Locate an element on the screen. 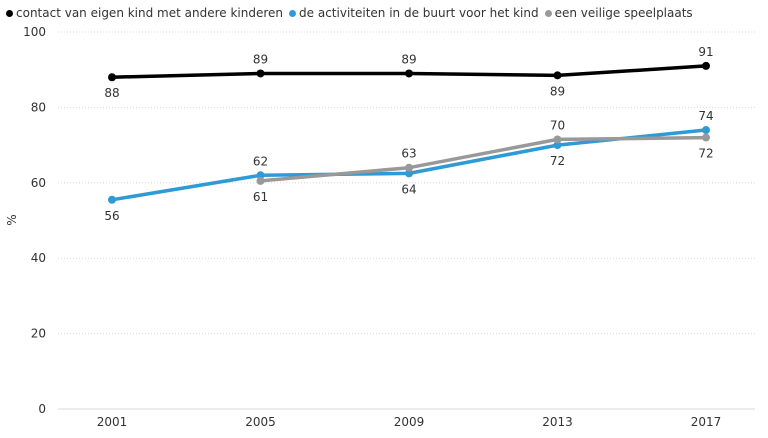 This screenshot has width=768, height=438. data-label: 64 is located at coordinates (408, 189).